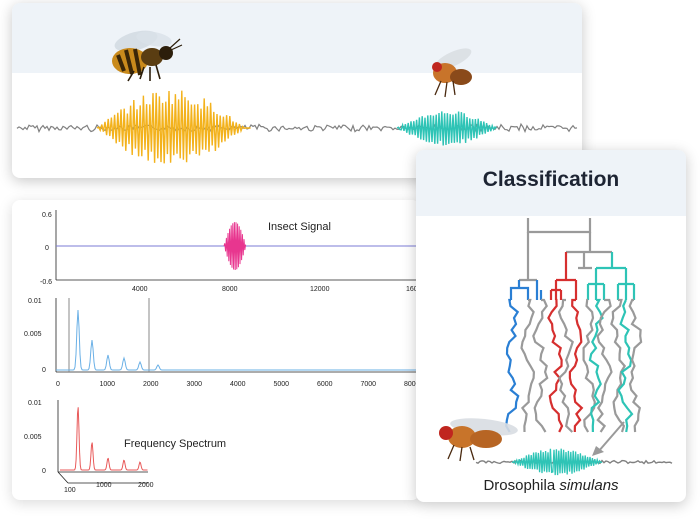  I want to click on cluster-leaf-signals, so click(574, 365).